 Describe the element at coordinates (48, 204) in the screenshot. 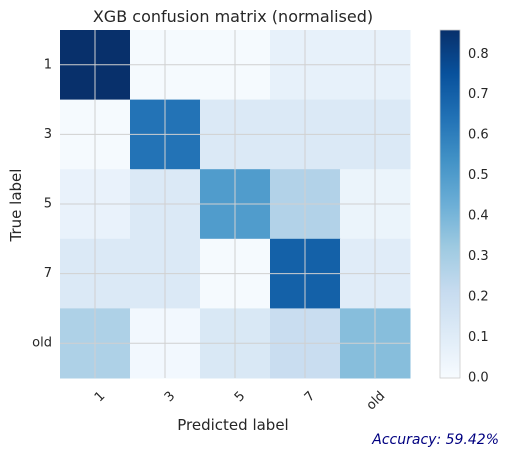

I see `y-tick-label: 5` at that location.